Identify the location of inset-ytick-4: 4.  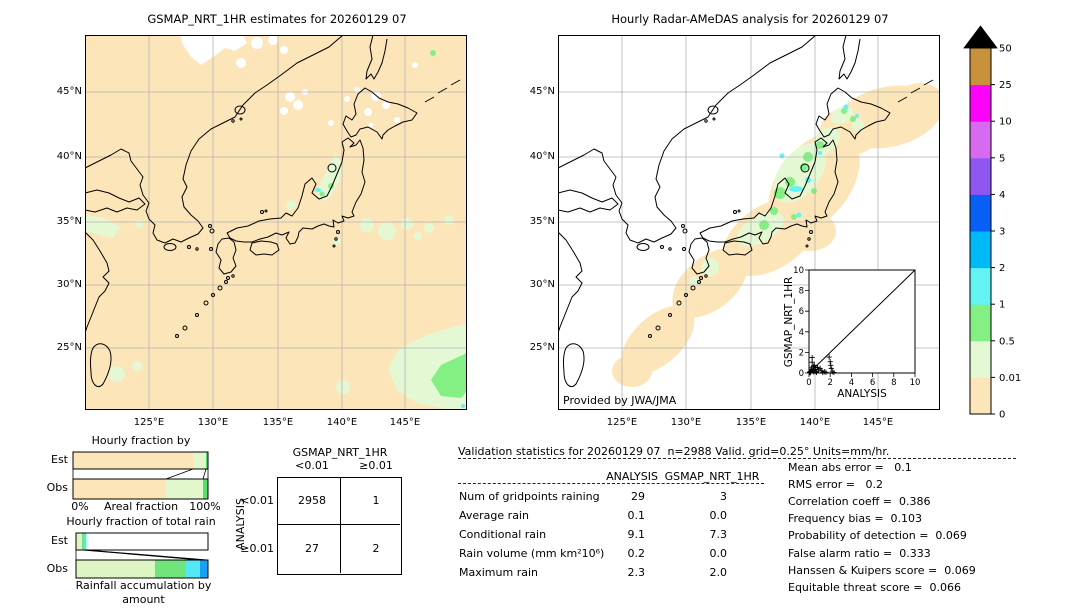
(801, 333).